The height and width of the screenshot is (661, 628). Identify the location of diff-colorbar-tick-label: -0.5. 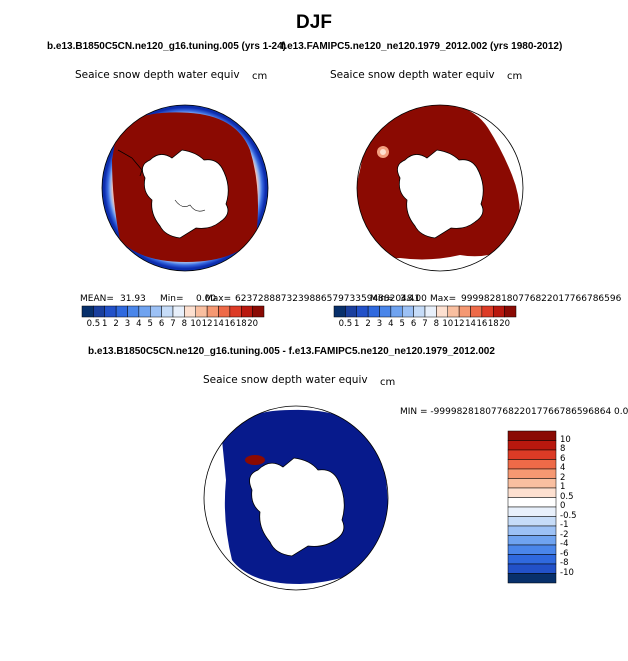
(568, 515).